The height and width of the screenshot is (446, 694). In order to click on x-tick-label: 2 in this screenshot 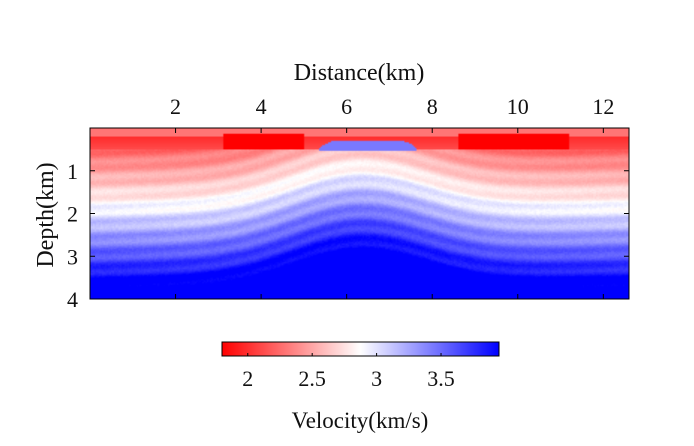, I will do `click(175, 106)`.